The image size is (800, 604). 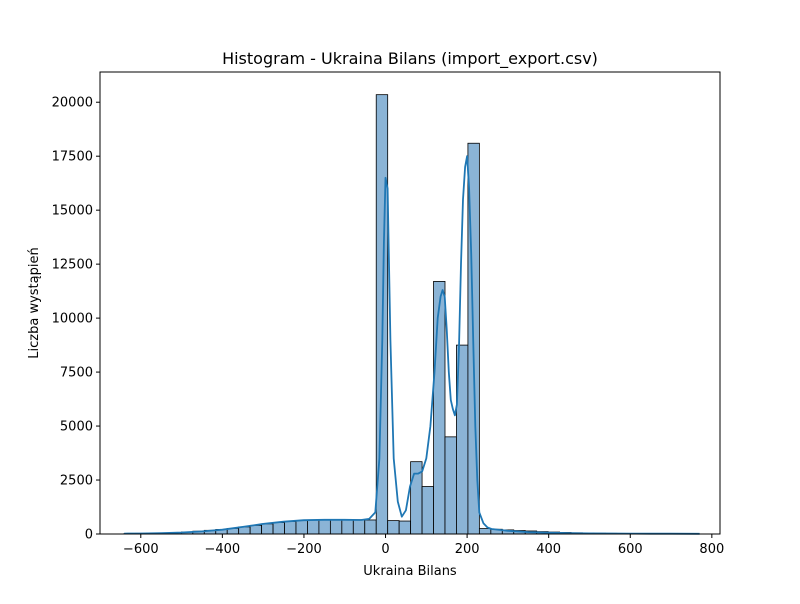 What do you see at coordinates (548, 549) in the screenshot?
I see `x-tick-label: 400` at bounding box center [548, 549].